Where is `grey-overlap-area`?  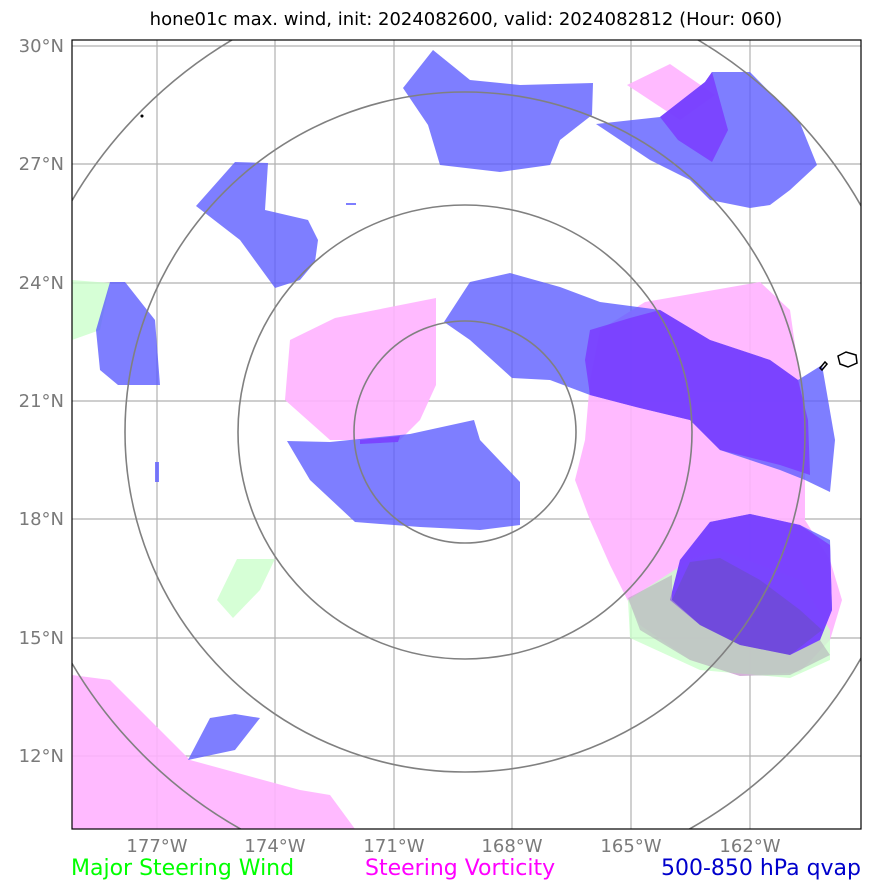
grey-overlap-area is located at coordinates (729, 625).